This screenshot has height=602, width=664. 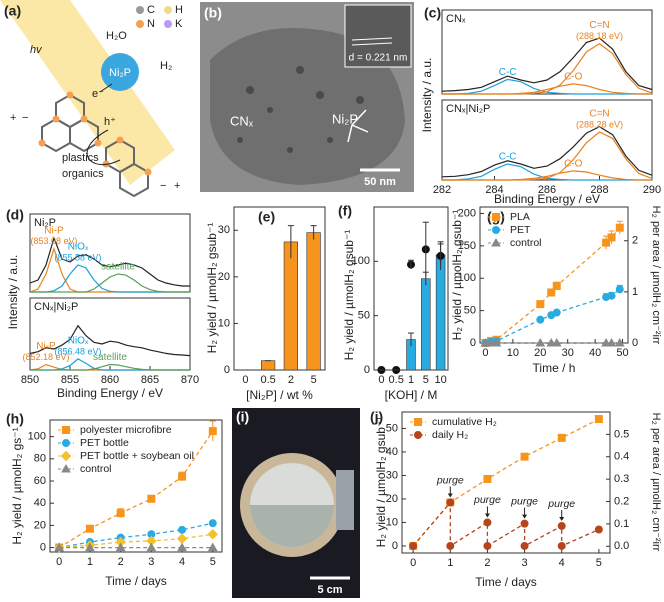 What do you see at coordinates (361, 261) in the screenshot?
I see `y-tick-label: 100` at bounding box center [361, 261].